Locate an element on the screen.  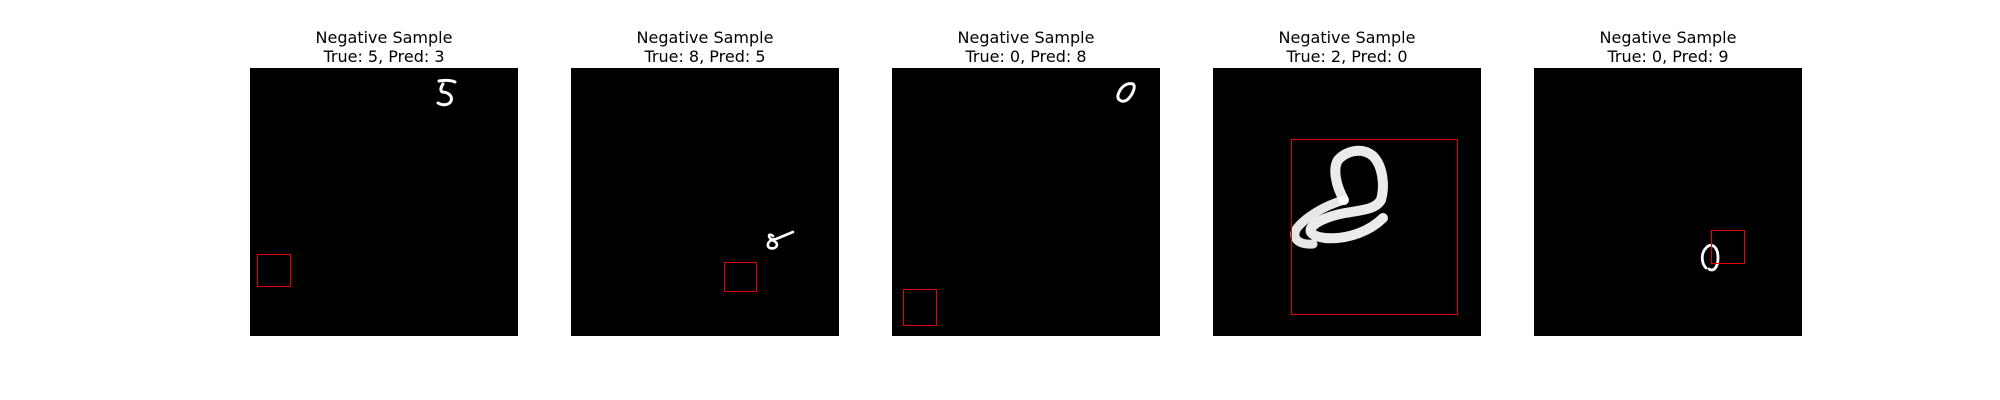
sample-panel-3: Negative Sample True: 0, Pred: 8 is located at coordinates (1026, 200).